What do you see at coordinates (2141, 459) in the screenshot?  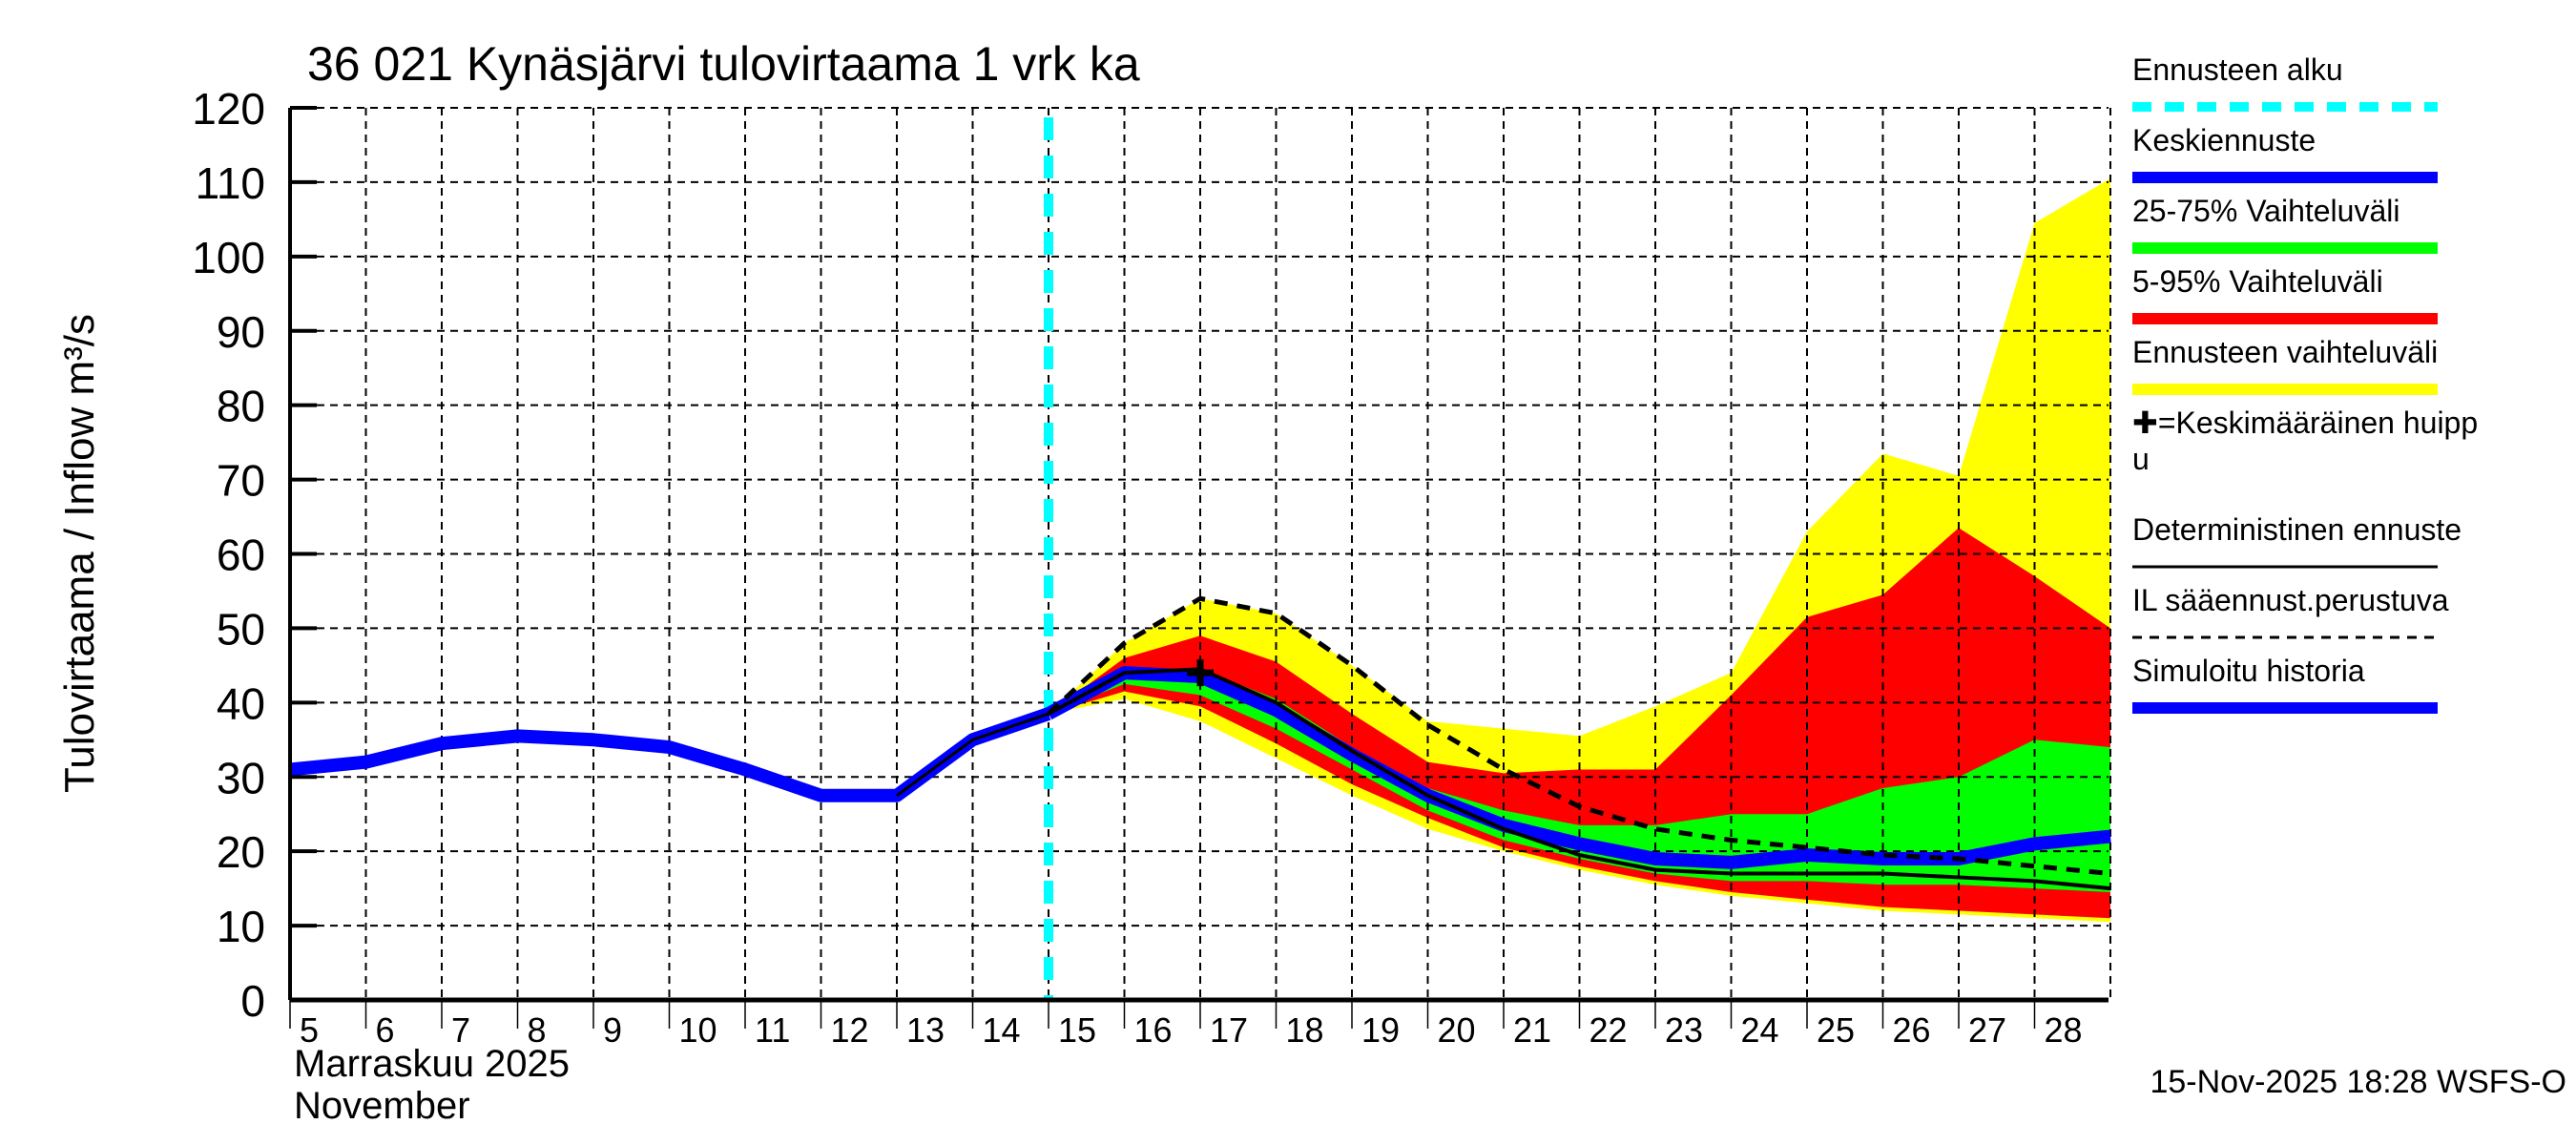 I see `legend-label: u` at bounding box center [2141, 459].